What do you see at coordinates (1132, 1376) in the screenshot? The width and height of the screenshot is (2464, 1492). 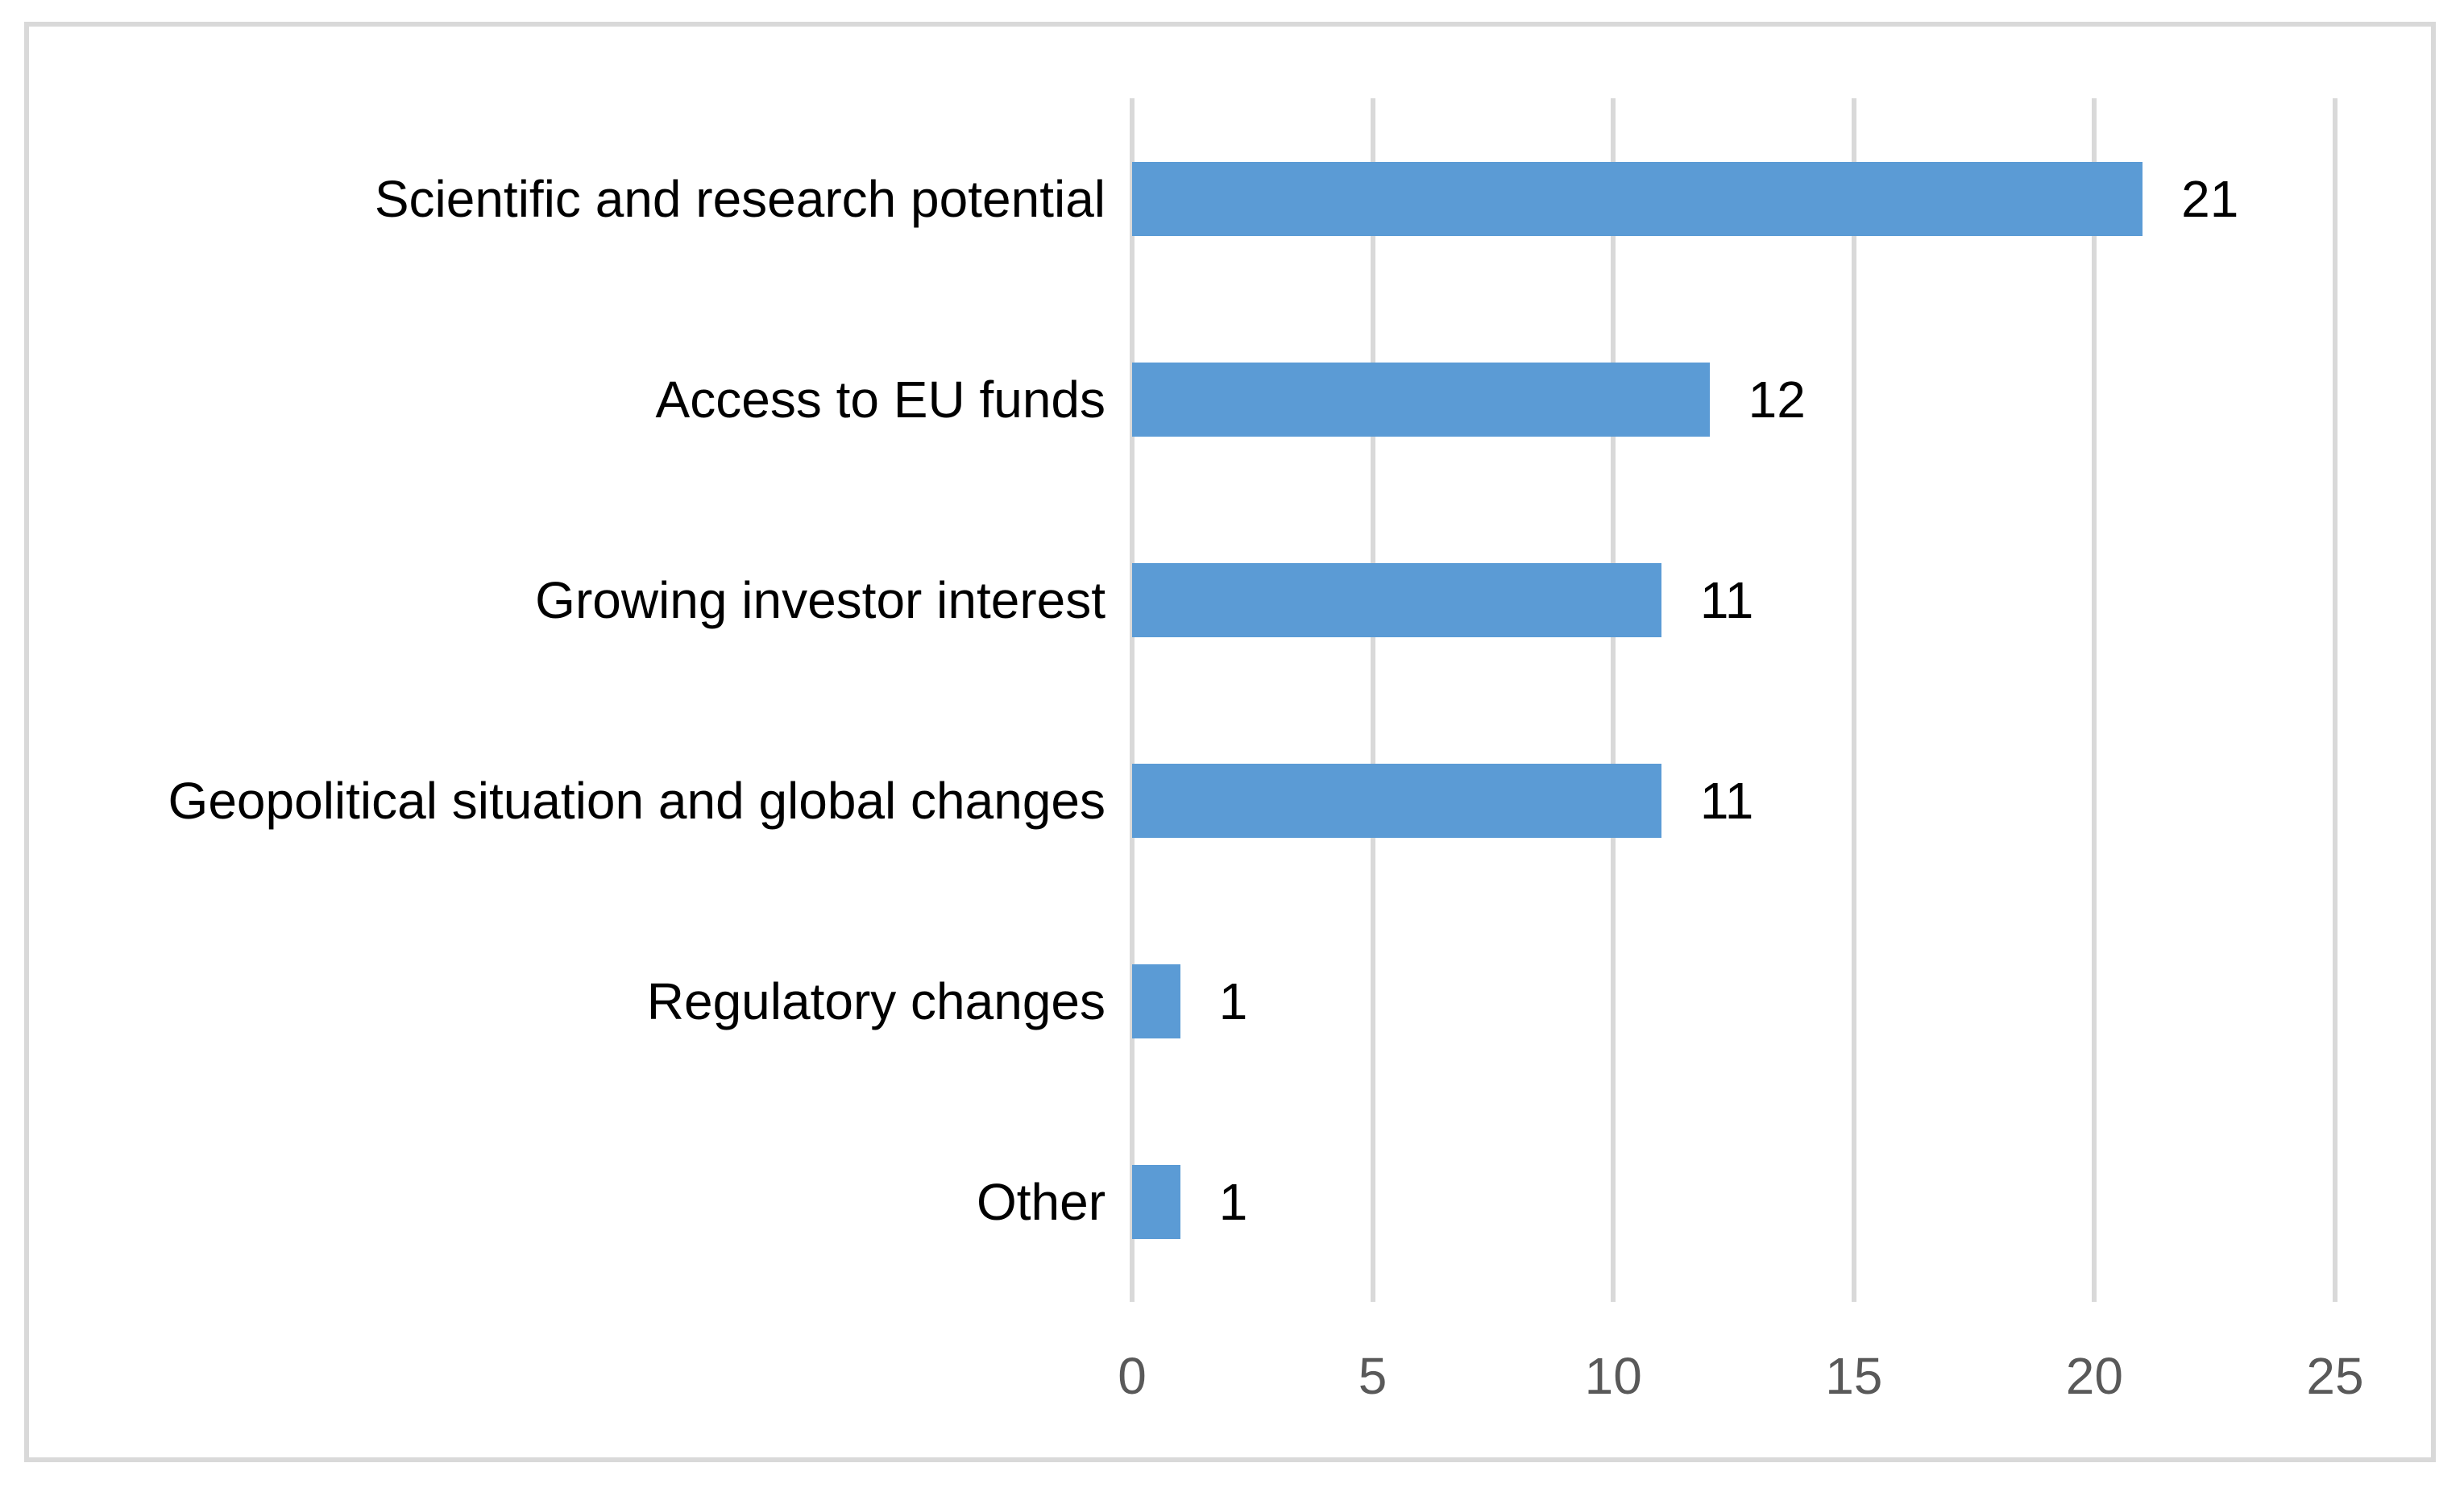 I see `x-tick-label: 0` at bounding box center [1132, 1376].